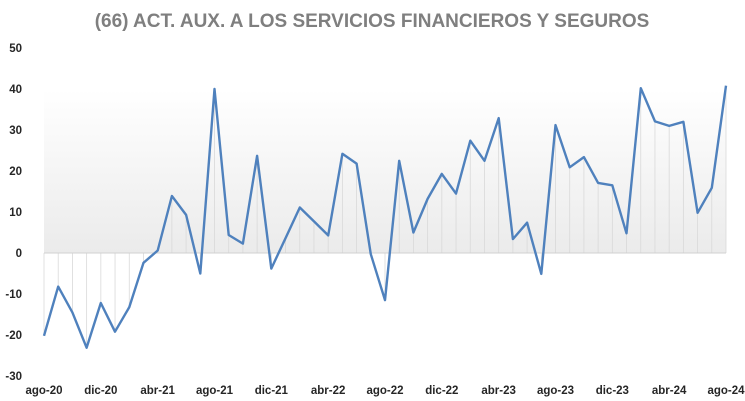  I want to click on x-tick-label: dic-22, so click(441, 391).